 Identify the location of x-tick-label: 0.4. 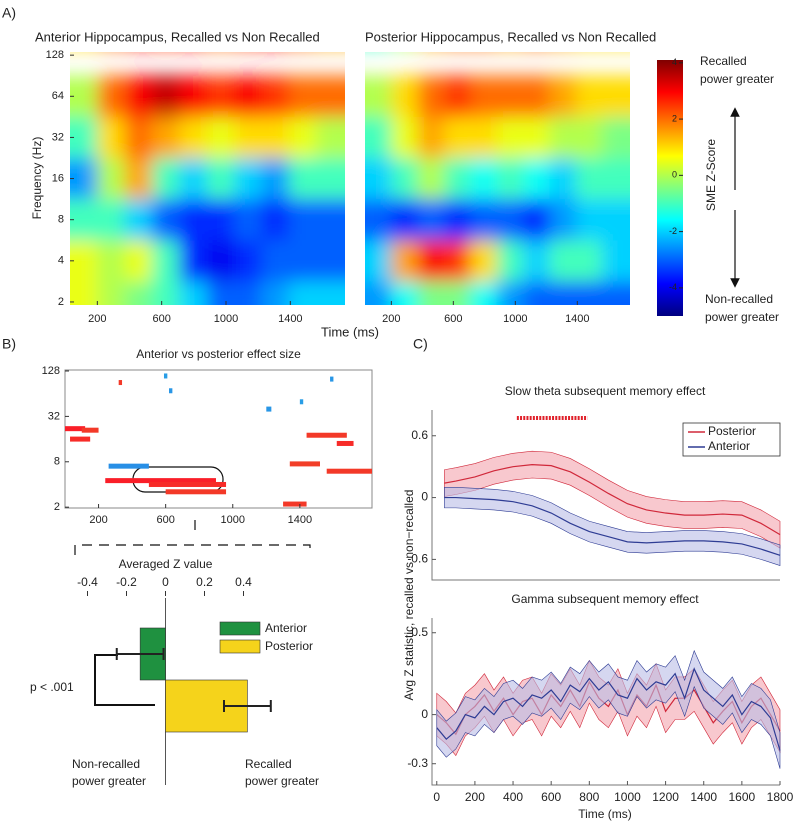
(243, 582).